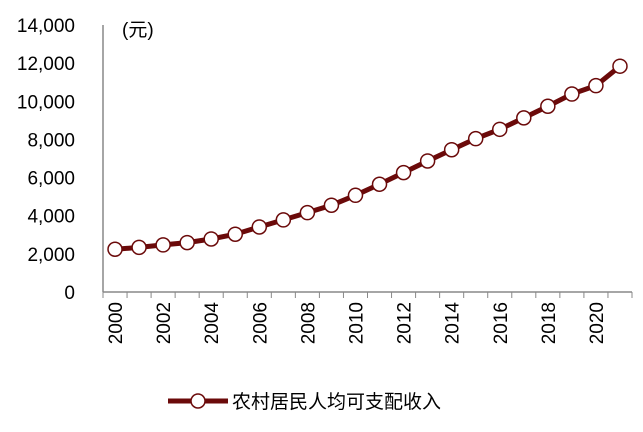  Describe the element at coordinates (116, 323) in the screenshot. I see `x-tick-label: 2000` at that location.